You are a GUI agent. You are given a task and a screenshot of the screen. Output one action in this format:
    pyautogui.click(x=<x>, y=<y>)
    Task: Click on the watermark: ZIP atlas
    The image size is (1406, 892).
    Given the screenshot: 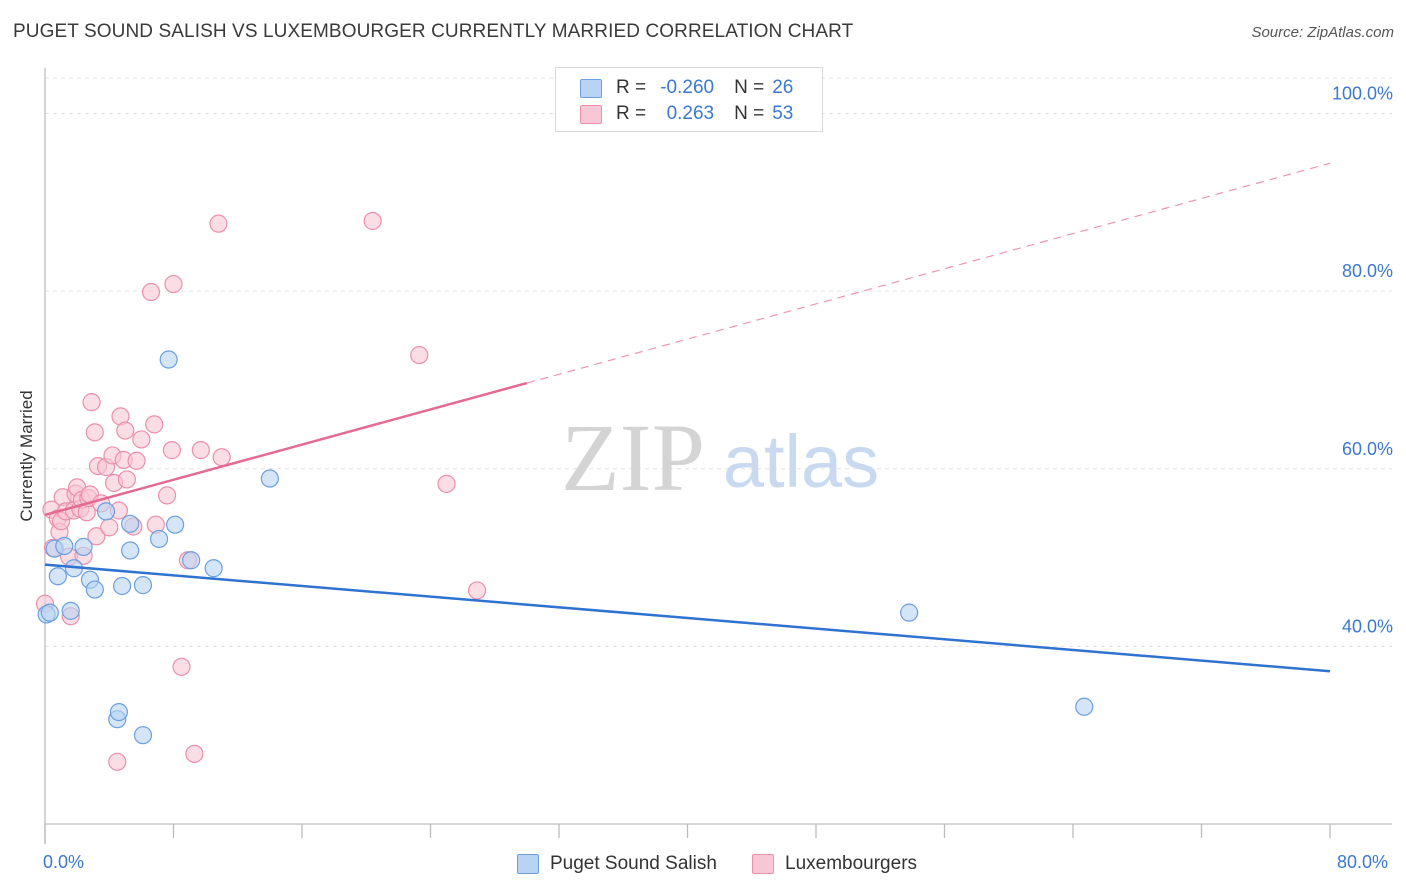 What is the action you would take?
    pyautogui.click(x=720, y=457)
    